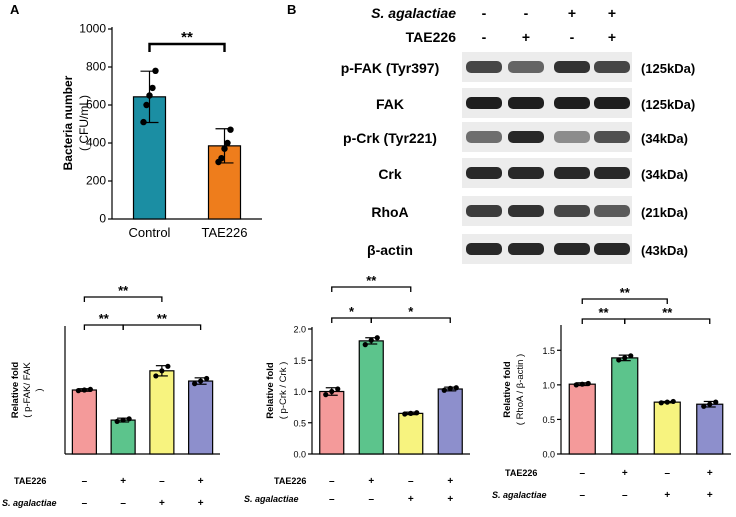  What do you see at coordinates (291, 9) in the screenshot?
I see `panel-label-b: B` at bounding box center [291, 9].